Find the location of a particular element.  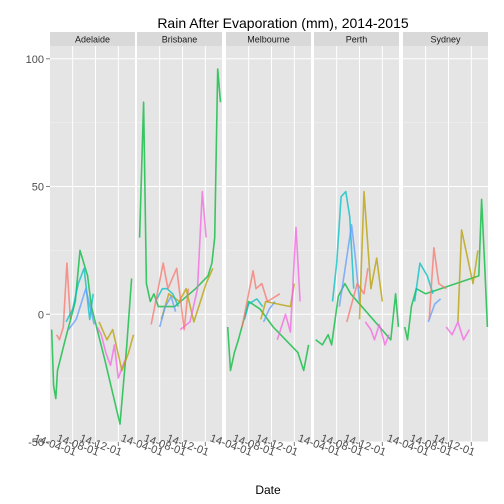

y-axis: -50 0 50 100 is located at coordinates (38, 251).